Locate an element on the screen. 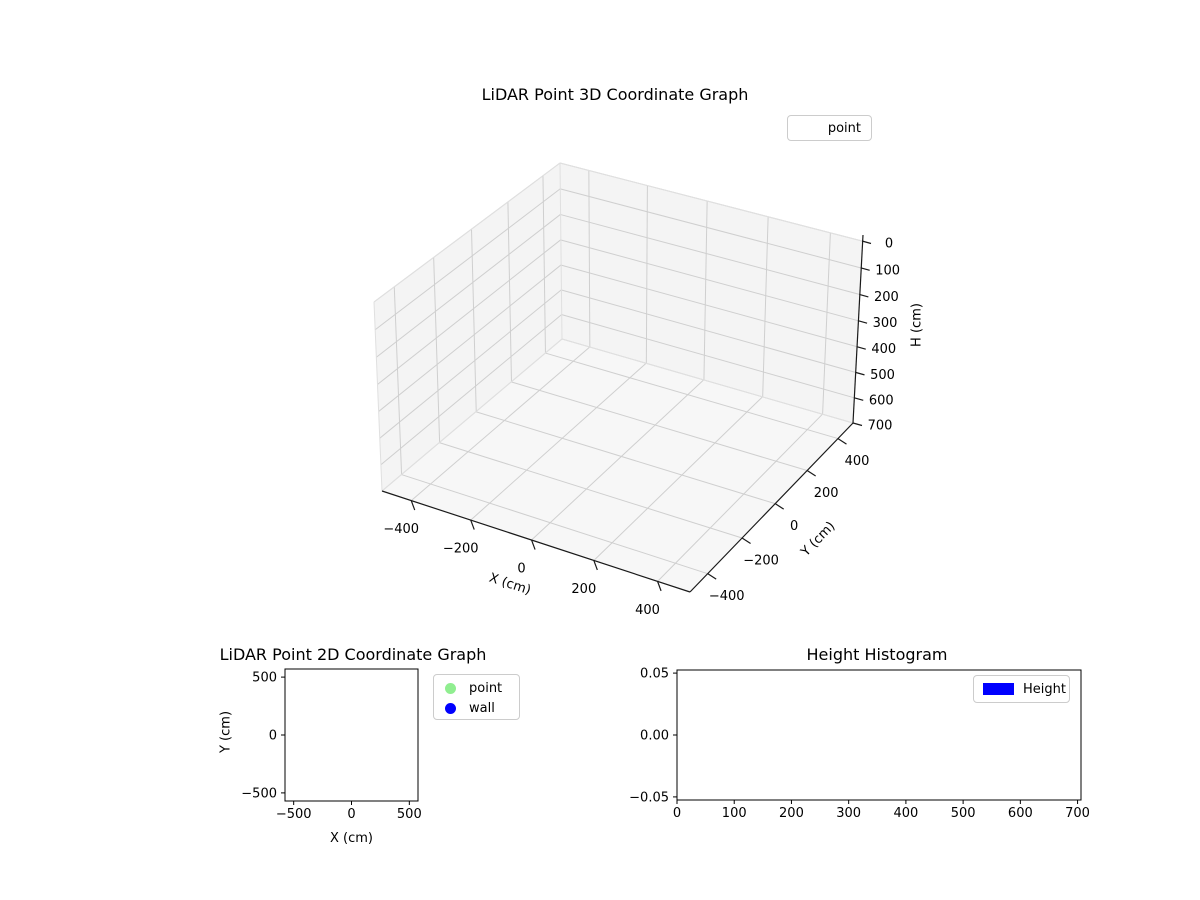  y-axis-line is located at coordinates (771, 507).